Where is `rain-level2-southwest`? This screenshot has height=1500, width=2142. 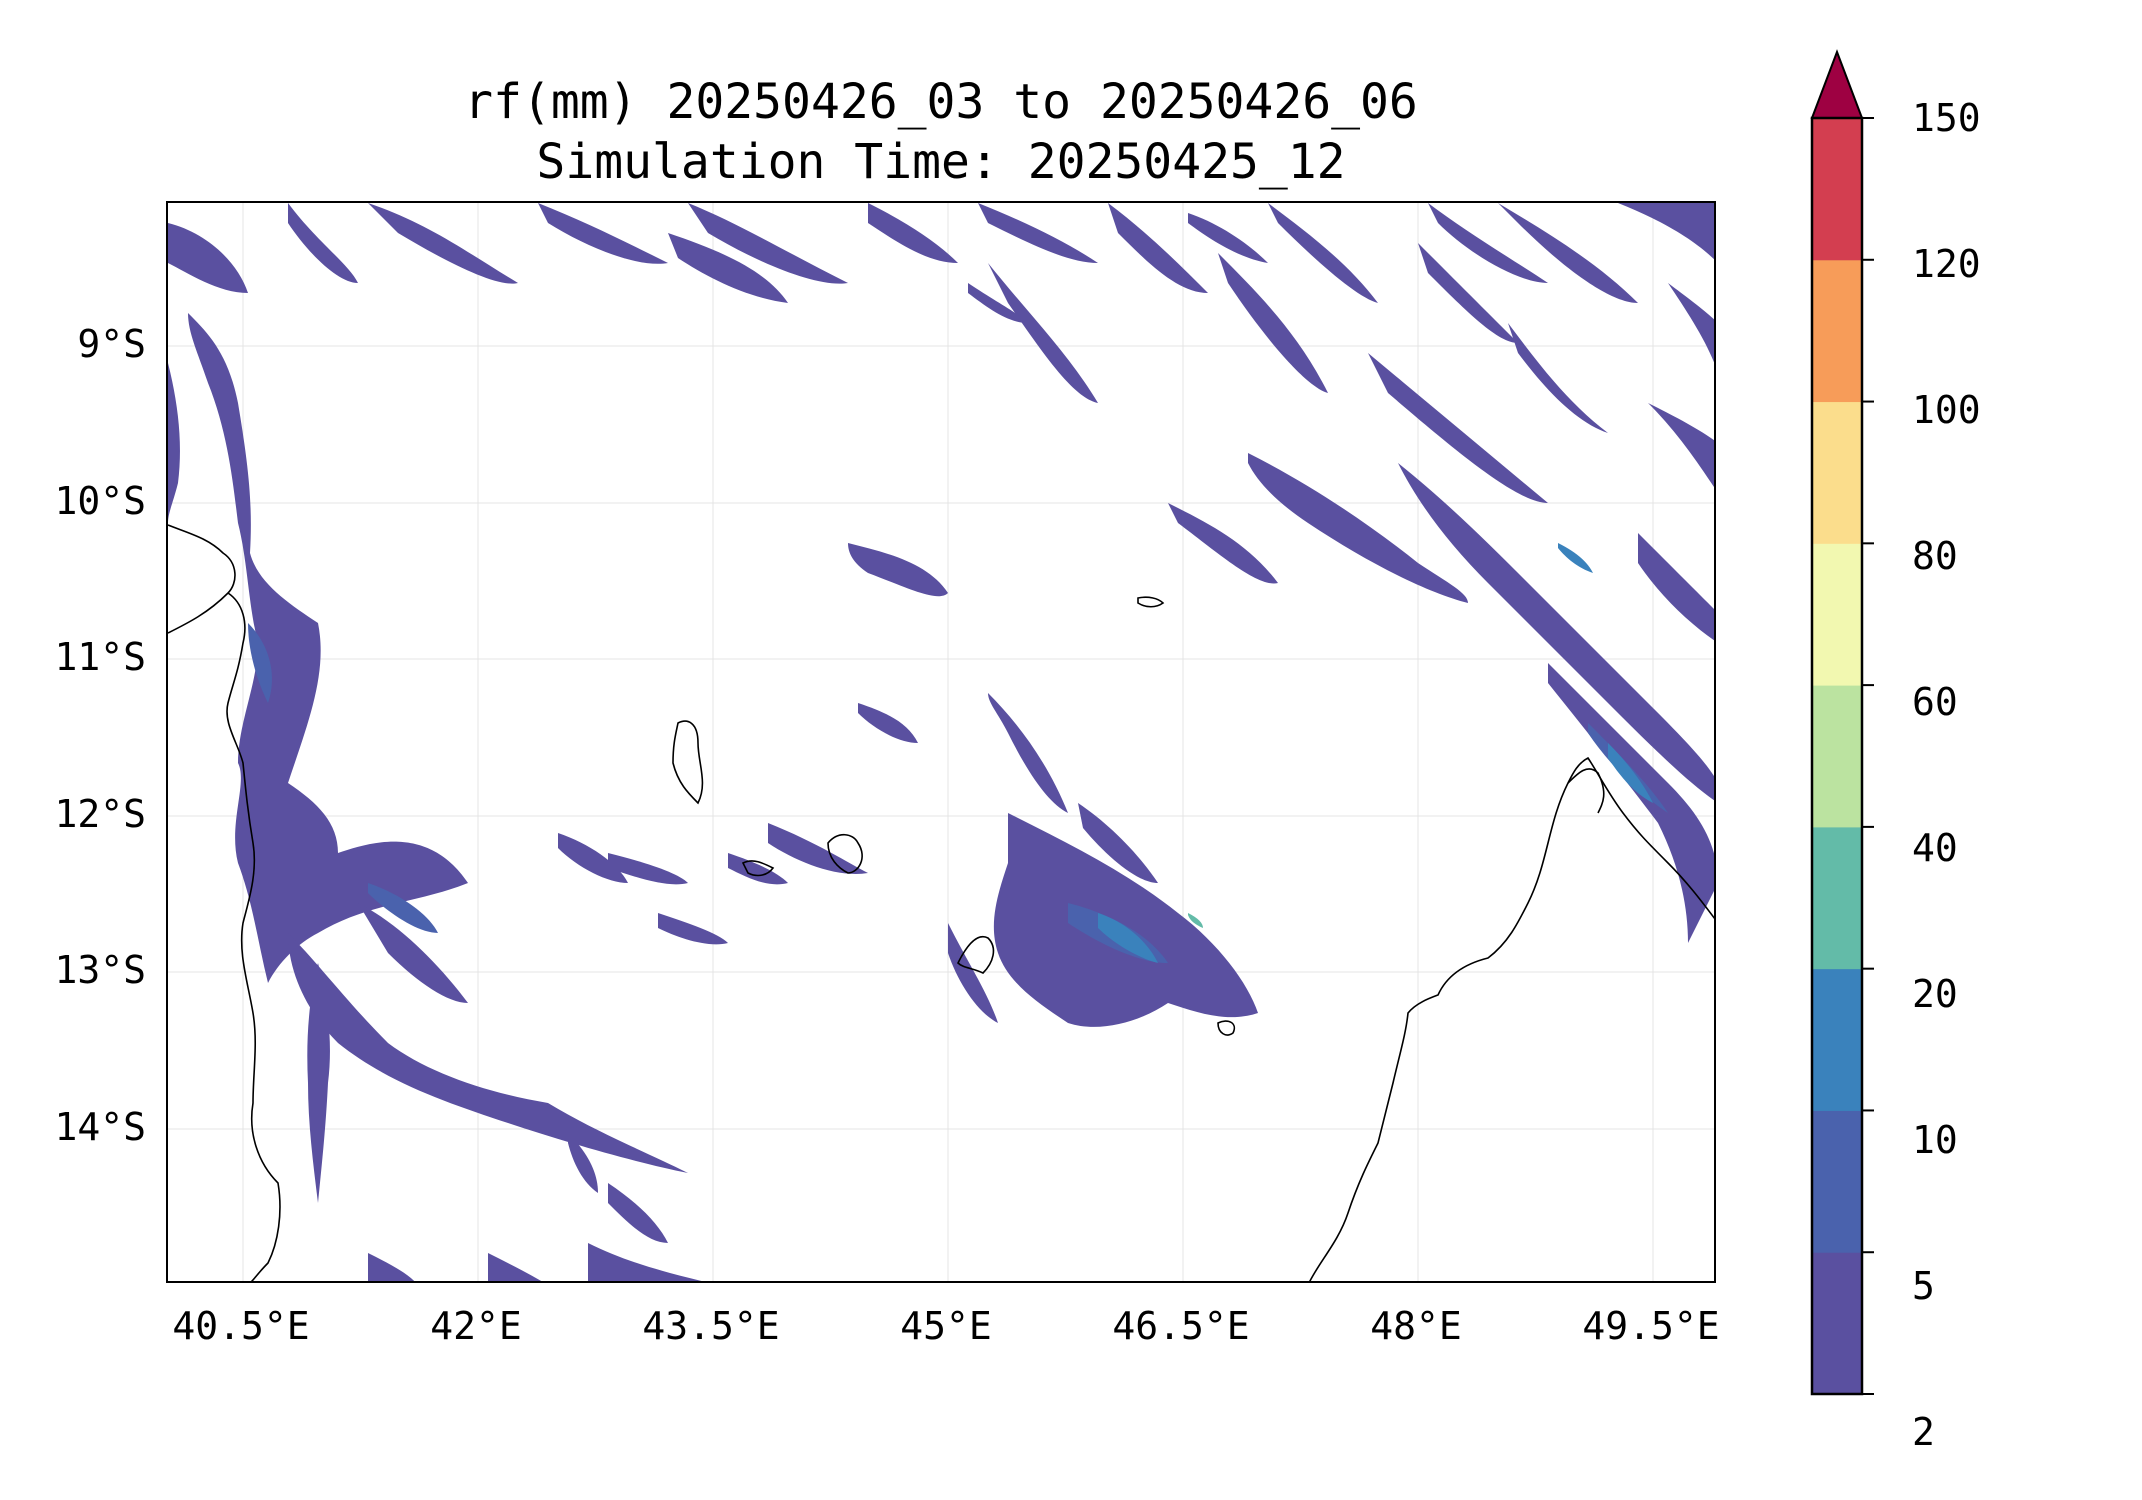 rain-level2-southwest is located at coordinates (403, 908).